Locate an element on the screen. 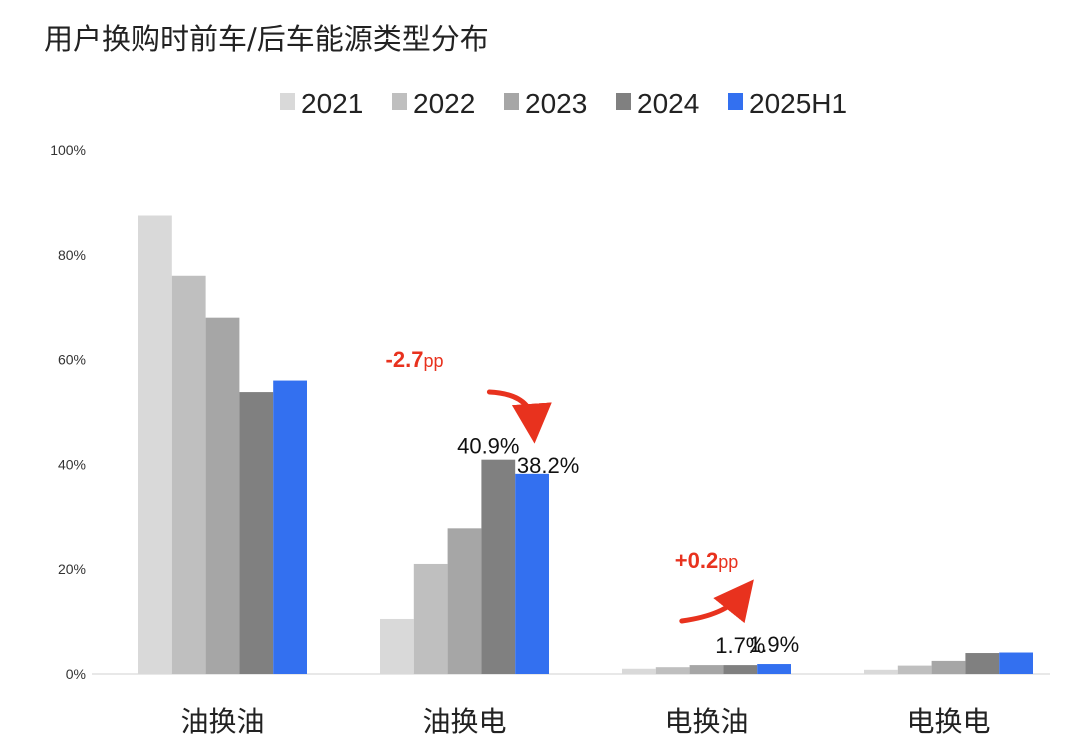 The height and width of the screenshot is (754, 1080). data-labels: 40.9%38.2% 1.7%1.9% is located at coordinates (628, 546).